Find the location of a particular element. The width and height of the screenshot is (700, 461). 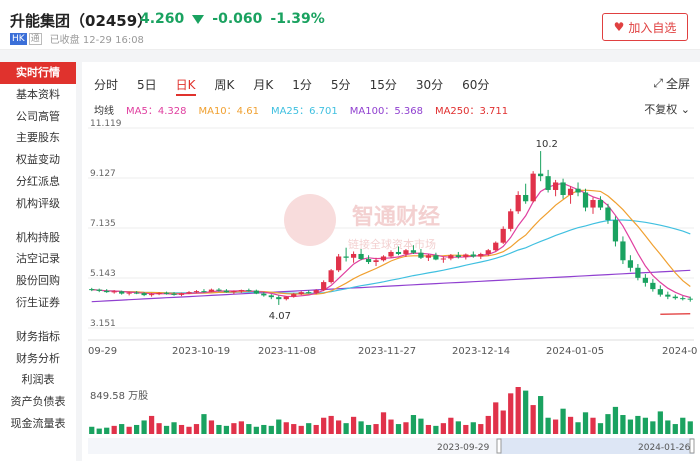

tab-15min: 15分 is located at coordinates (383, 85).